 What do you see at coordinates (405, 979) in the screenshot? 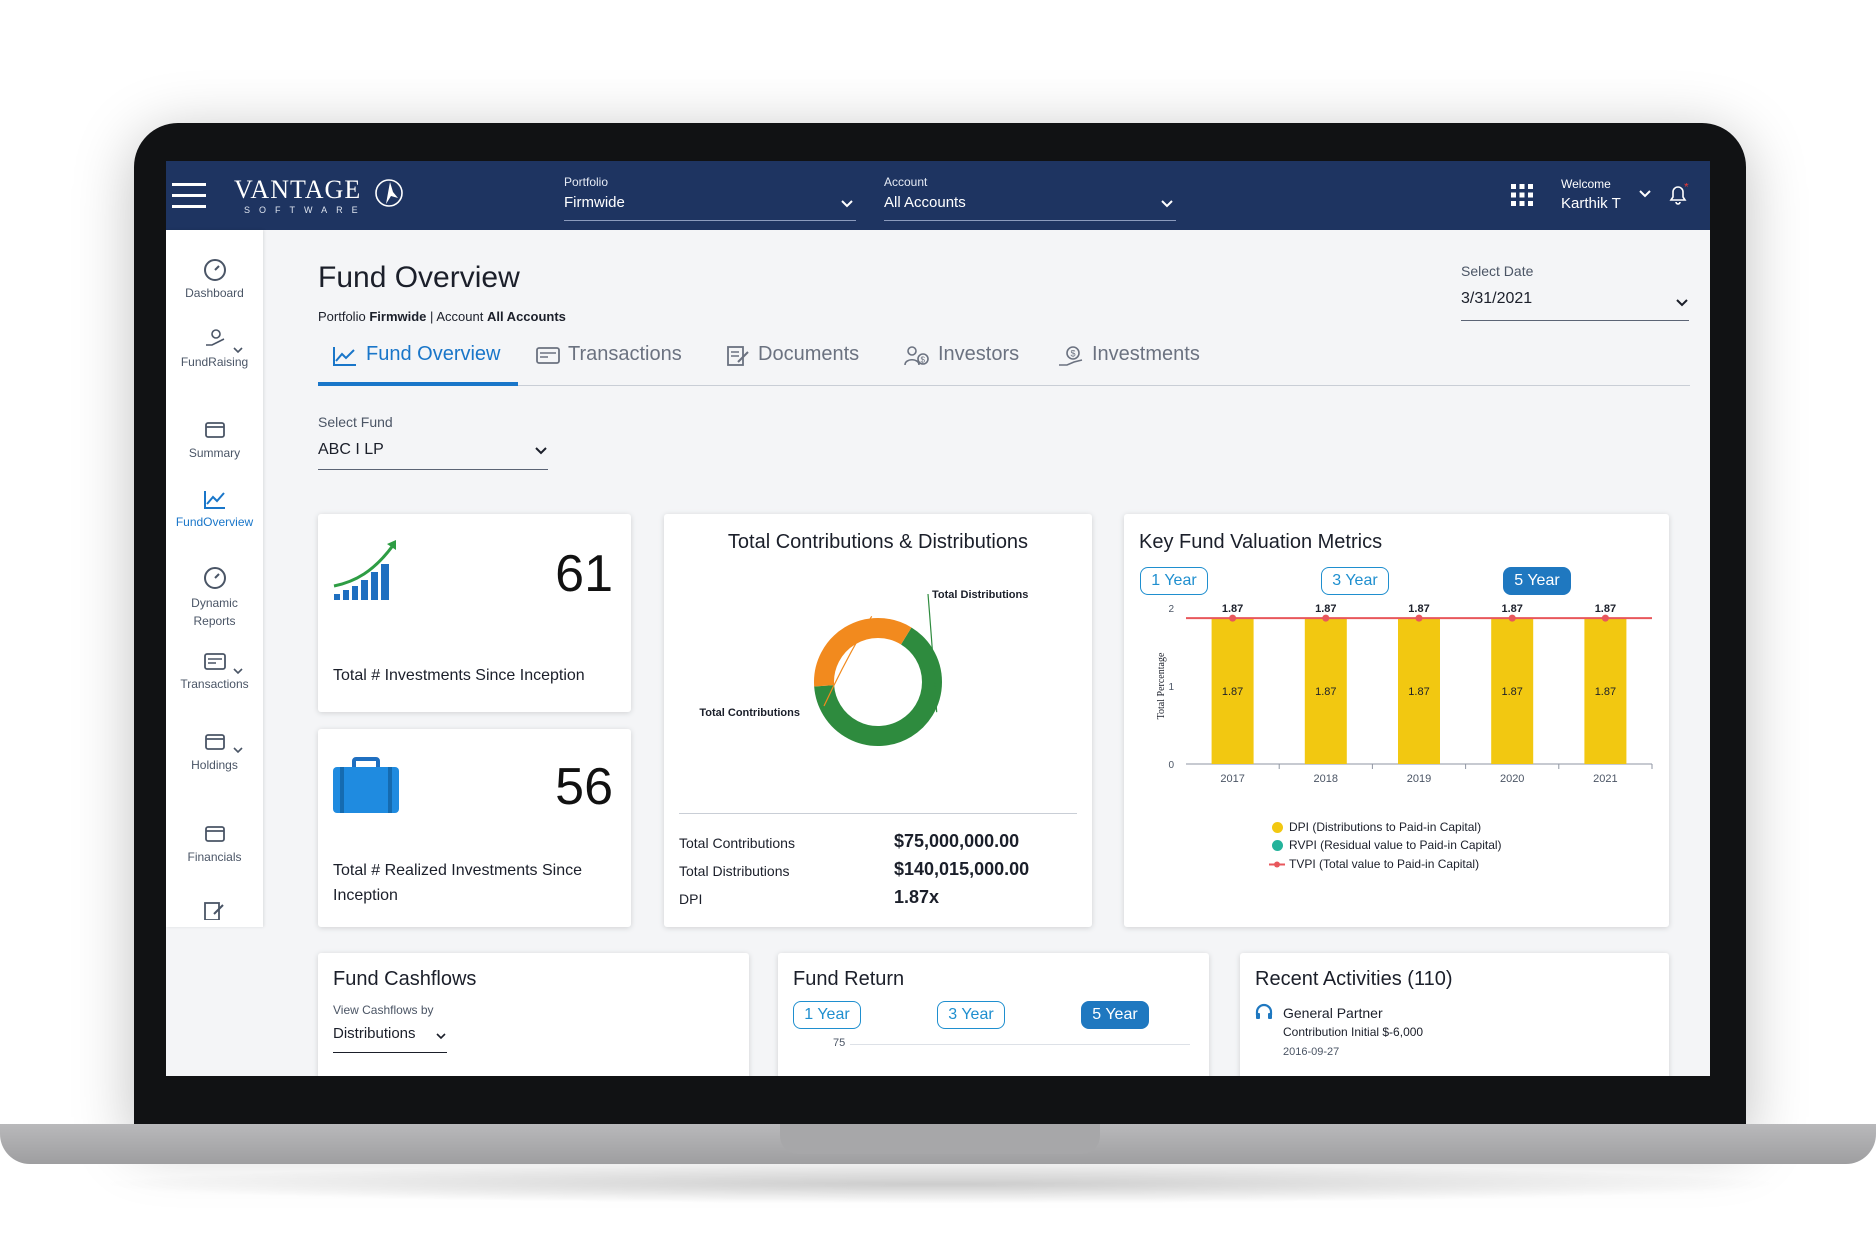
I see `card-title: Fund Cashflows` at bounding box center [405, 979].